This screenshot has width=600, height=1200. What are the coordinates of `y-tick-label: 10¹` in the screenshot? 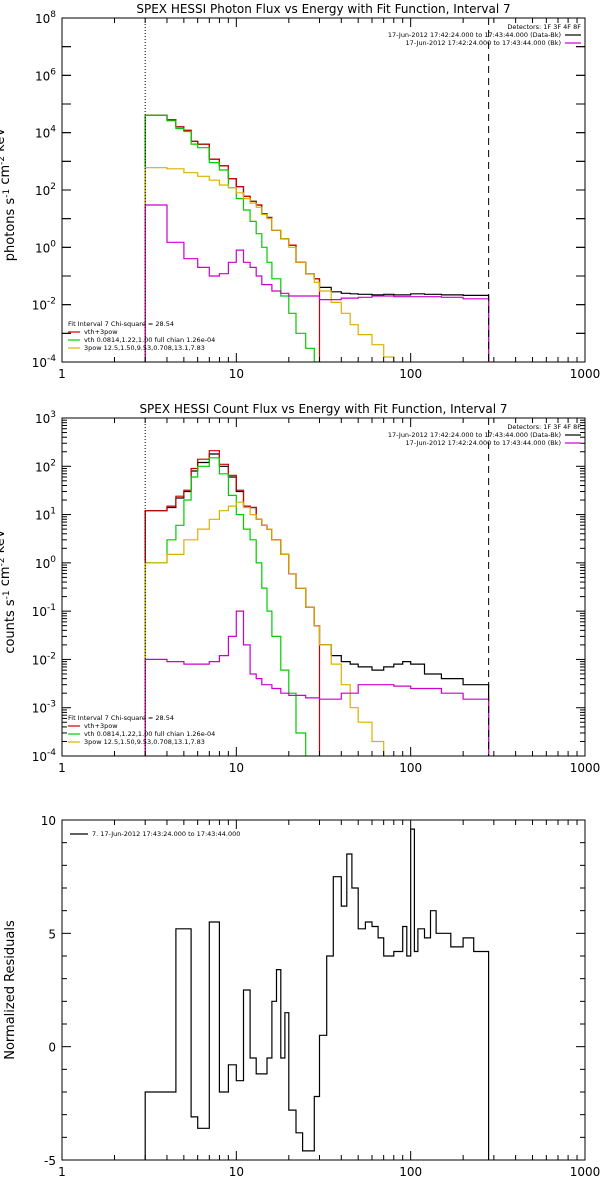 It's located at (45, 515).